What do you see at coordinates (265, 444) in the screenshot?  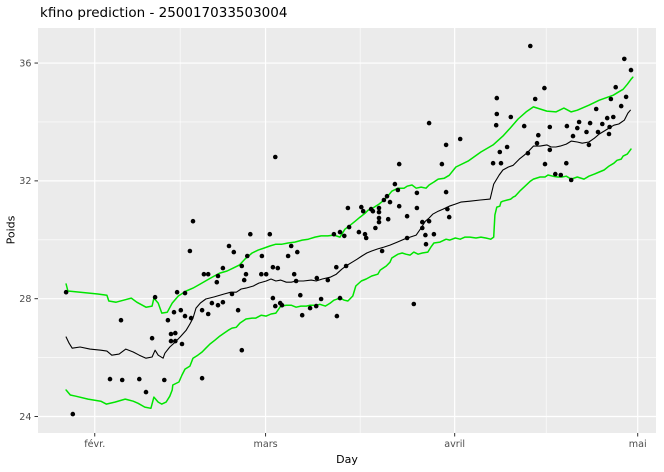 I see `x-tick-label: mars` at bounding box center [265, 444].